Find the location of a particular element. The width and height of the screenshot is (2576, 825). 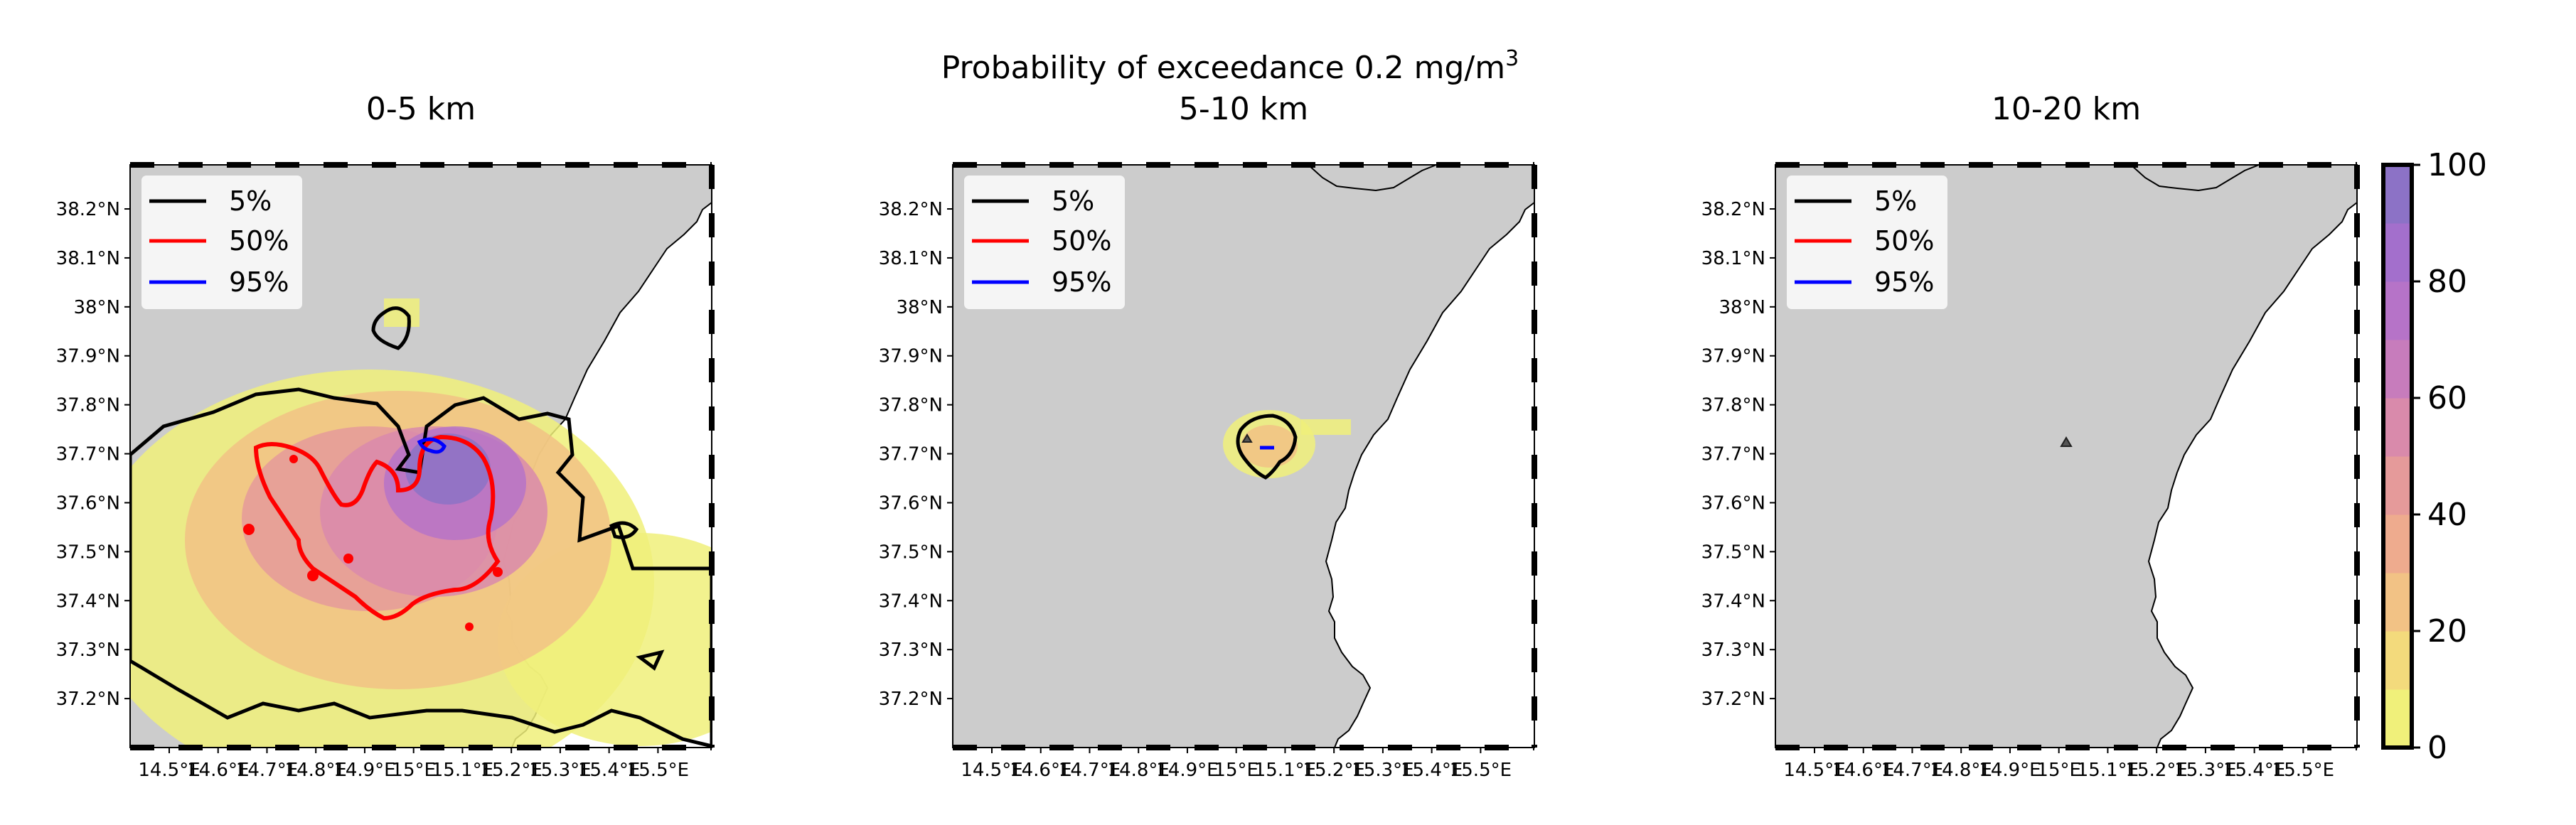

x-tick-label: 15.5°E is located at coordinates (2303, 770).